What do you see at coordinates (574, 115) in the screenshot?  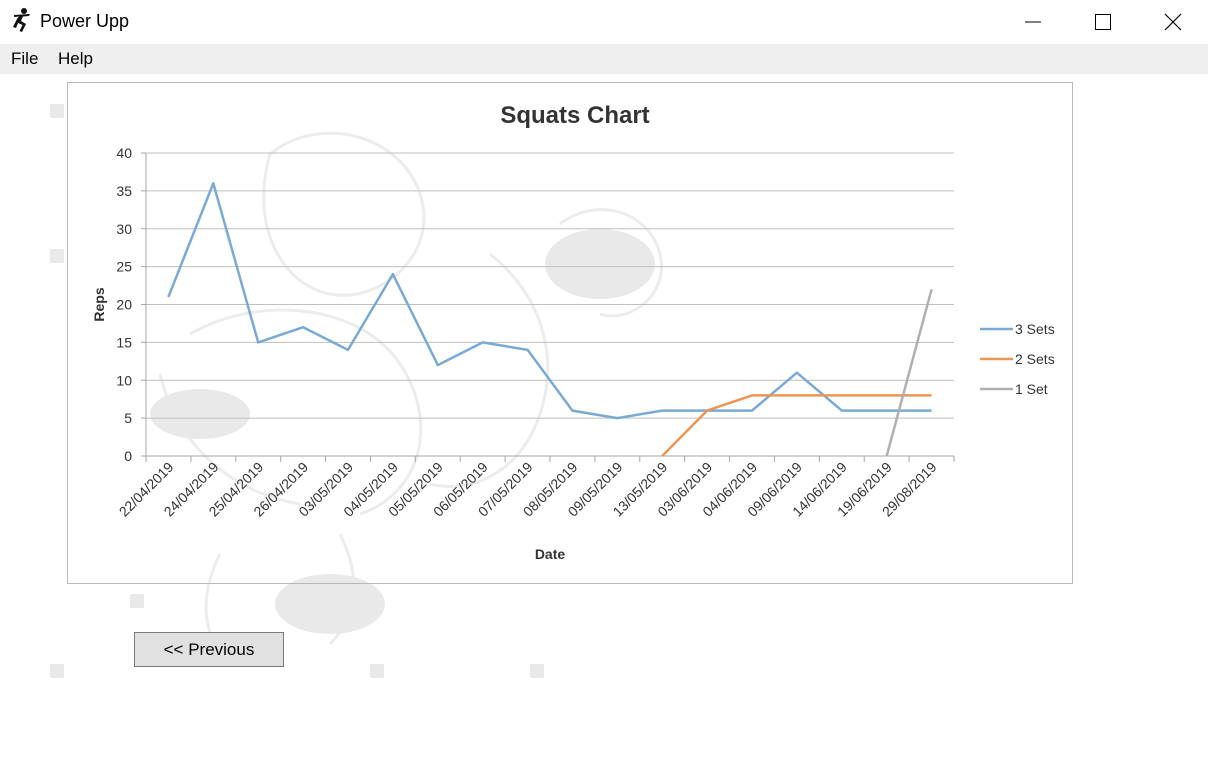 I see `chart-title: Squats Chart` at bounding box center [574, 115].